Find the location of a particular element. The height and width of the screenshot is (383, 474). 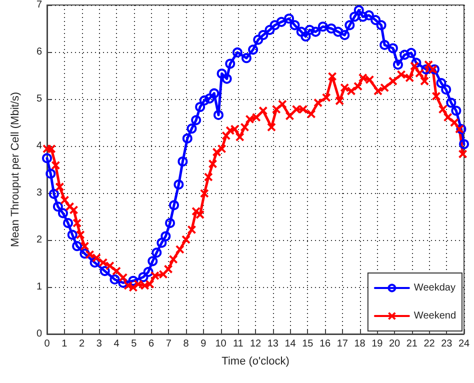

x-tick-label: 1 is located at coordinates (65, 344).